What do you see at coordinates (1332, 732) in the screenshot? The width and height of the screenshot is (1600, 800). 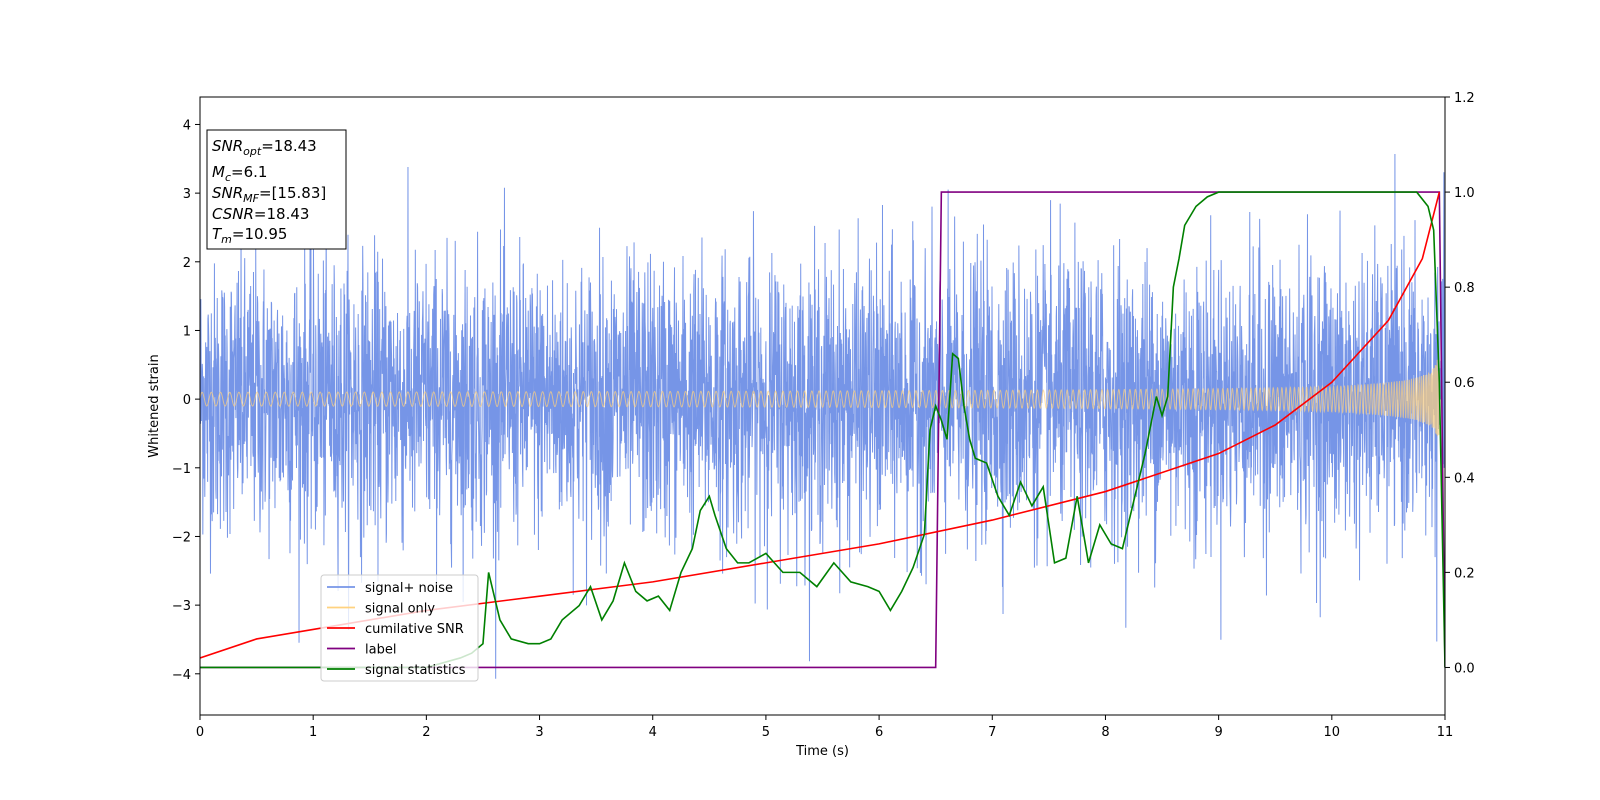 I see `x-tick-label: 10` at bounding box center [1332, 732].